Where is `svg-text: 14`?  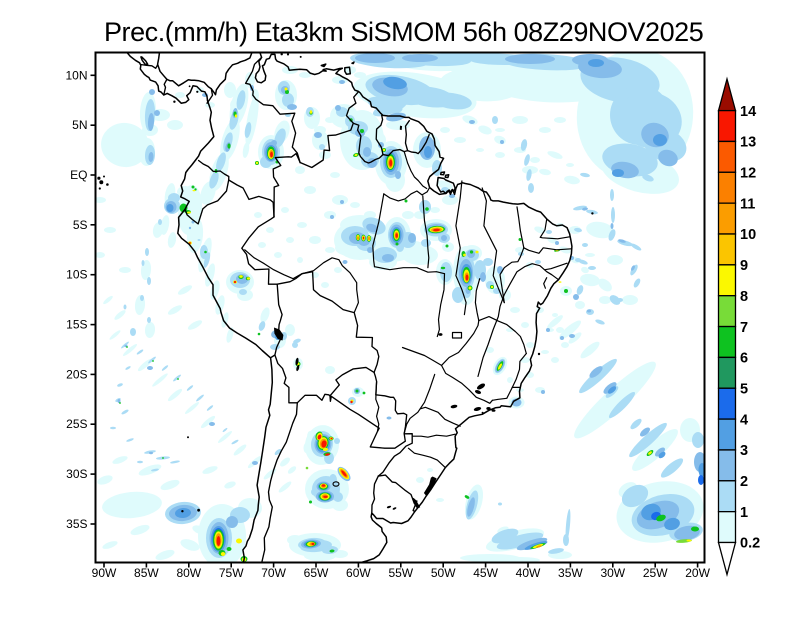
svg-text: 14 is located at coordinates (748, 112).